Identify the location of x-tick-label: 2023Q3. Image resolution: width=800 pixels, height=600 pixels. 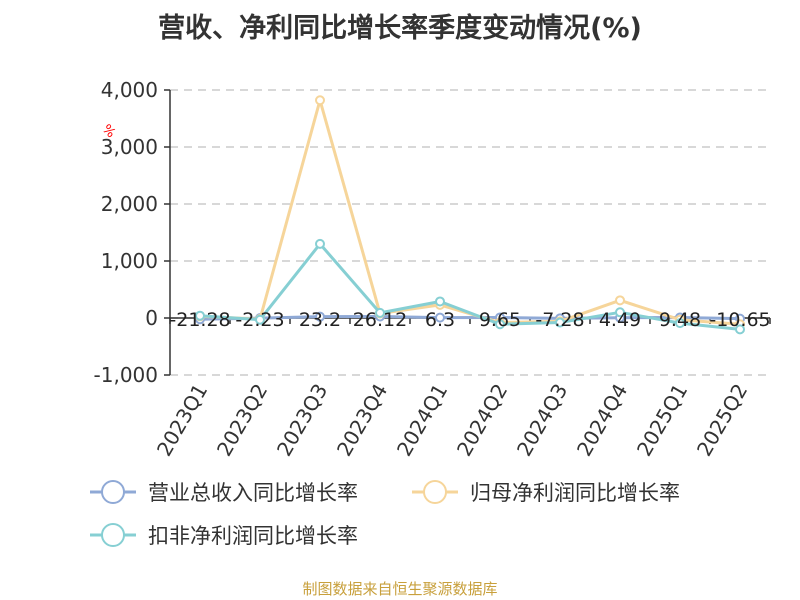
(302, 420).